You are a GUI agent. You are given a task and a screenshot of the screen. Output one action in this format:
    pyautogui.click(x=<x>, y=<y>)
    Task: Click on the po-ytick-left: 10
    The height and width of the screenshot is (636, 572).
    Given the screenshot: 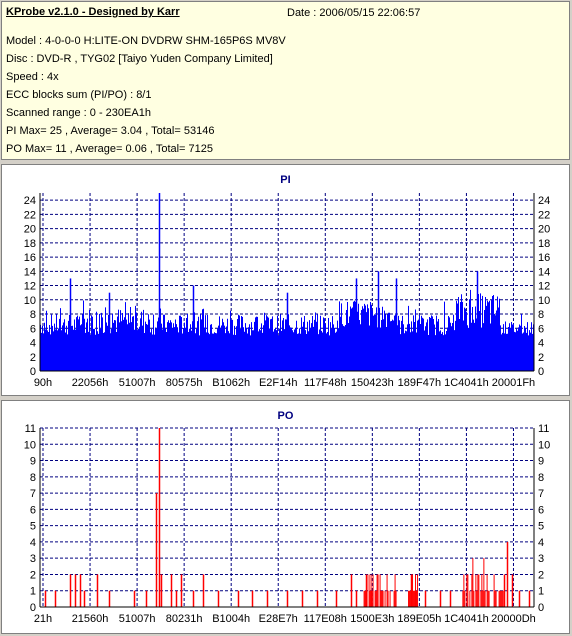 What is the action you would take?
    pyautogui.click(x=30, y=445)
    